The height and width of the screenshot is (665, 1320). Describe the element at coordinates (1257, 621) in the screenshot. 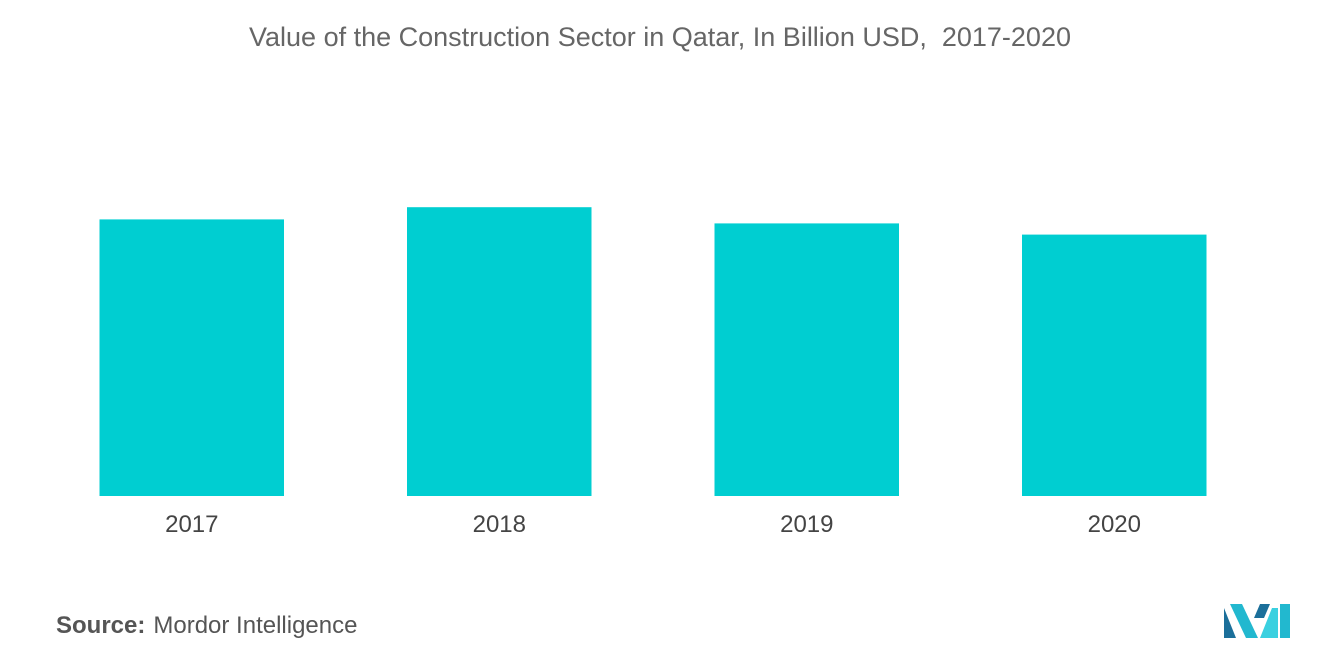

I see `mordor-intelligence-logo-icon` at that location.